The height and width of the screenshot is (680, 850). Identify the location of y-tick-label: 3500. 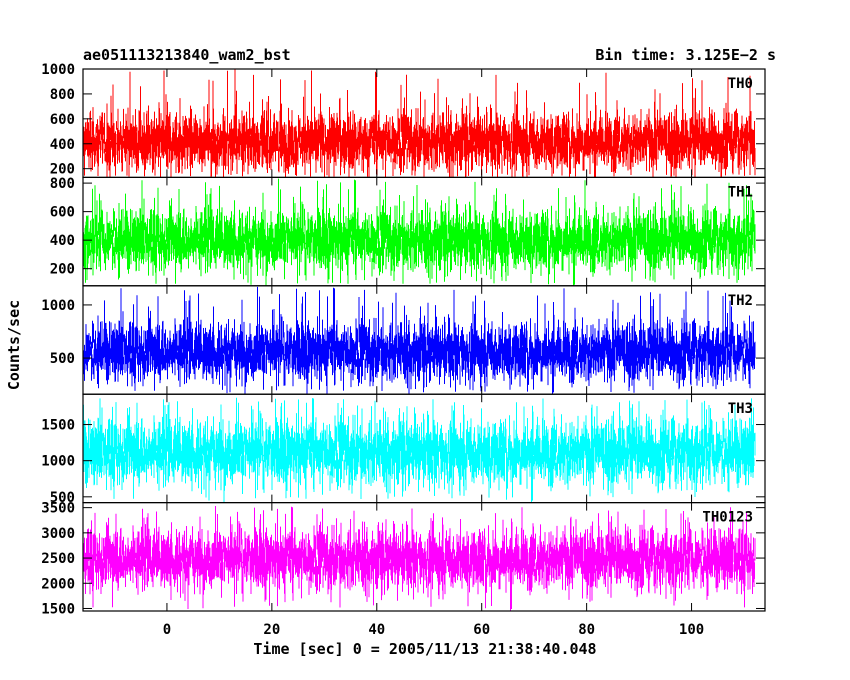
(58, 509).